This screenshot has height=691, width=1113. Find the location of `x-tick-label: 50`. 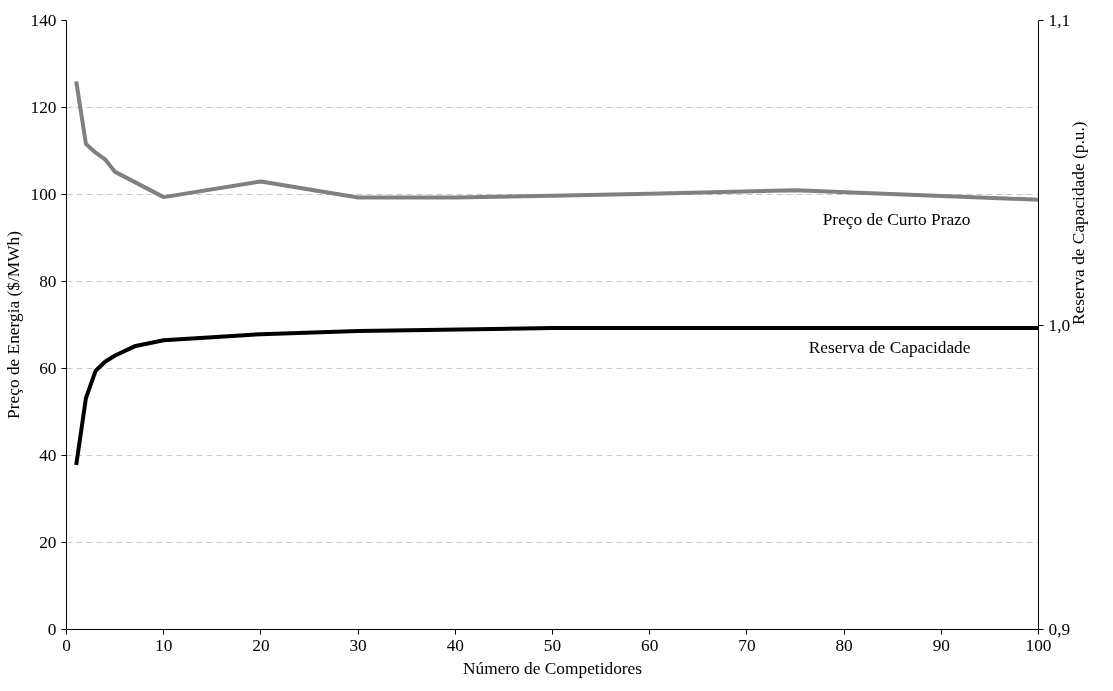

x-tick-label: 50 is located at coordinates (552, 645).